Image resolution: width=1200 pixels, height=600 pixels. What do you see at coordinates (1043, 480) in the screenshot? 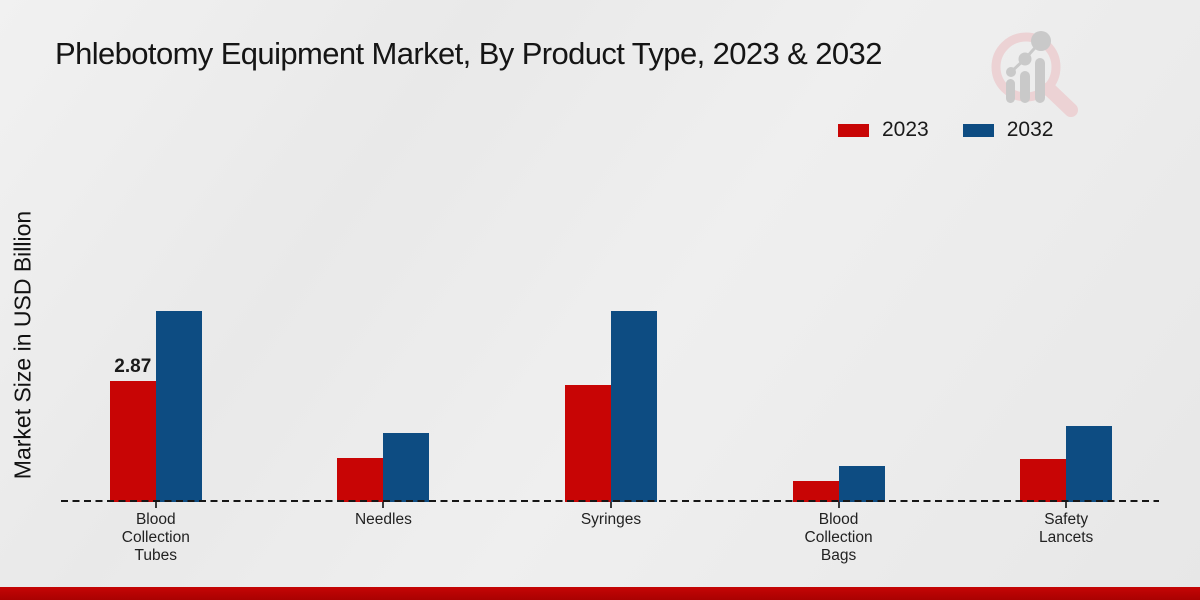
I see `bar-2023-safety-lancets` at bounding box center [1043, 480].